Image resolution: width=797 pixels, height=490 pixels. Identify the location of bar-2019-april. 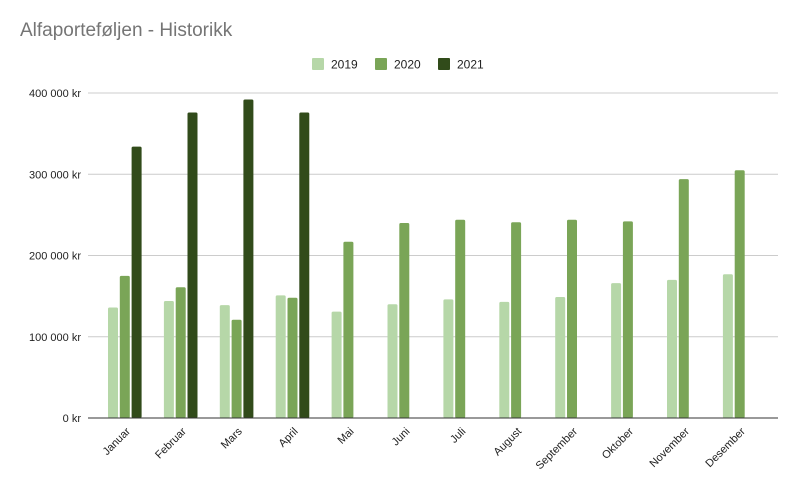
(280, 356).